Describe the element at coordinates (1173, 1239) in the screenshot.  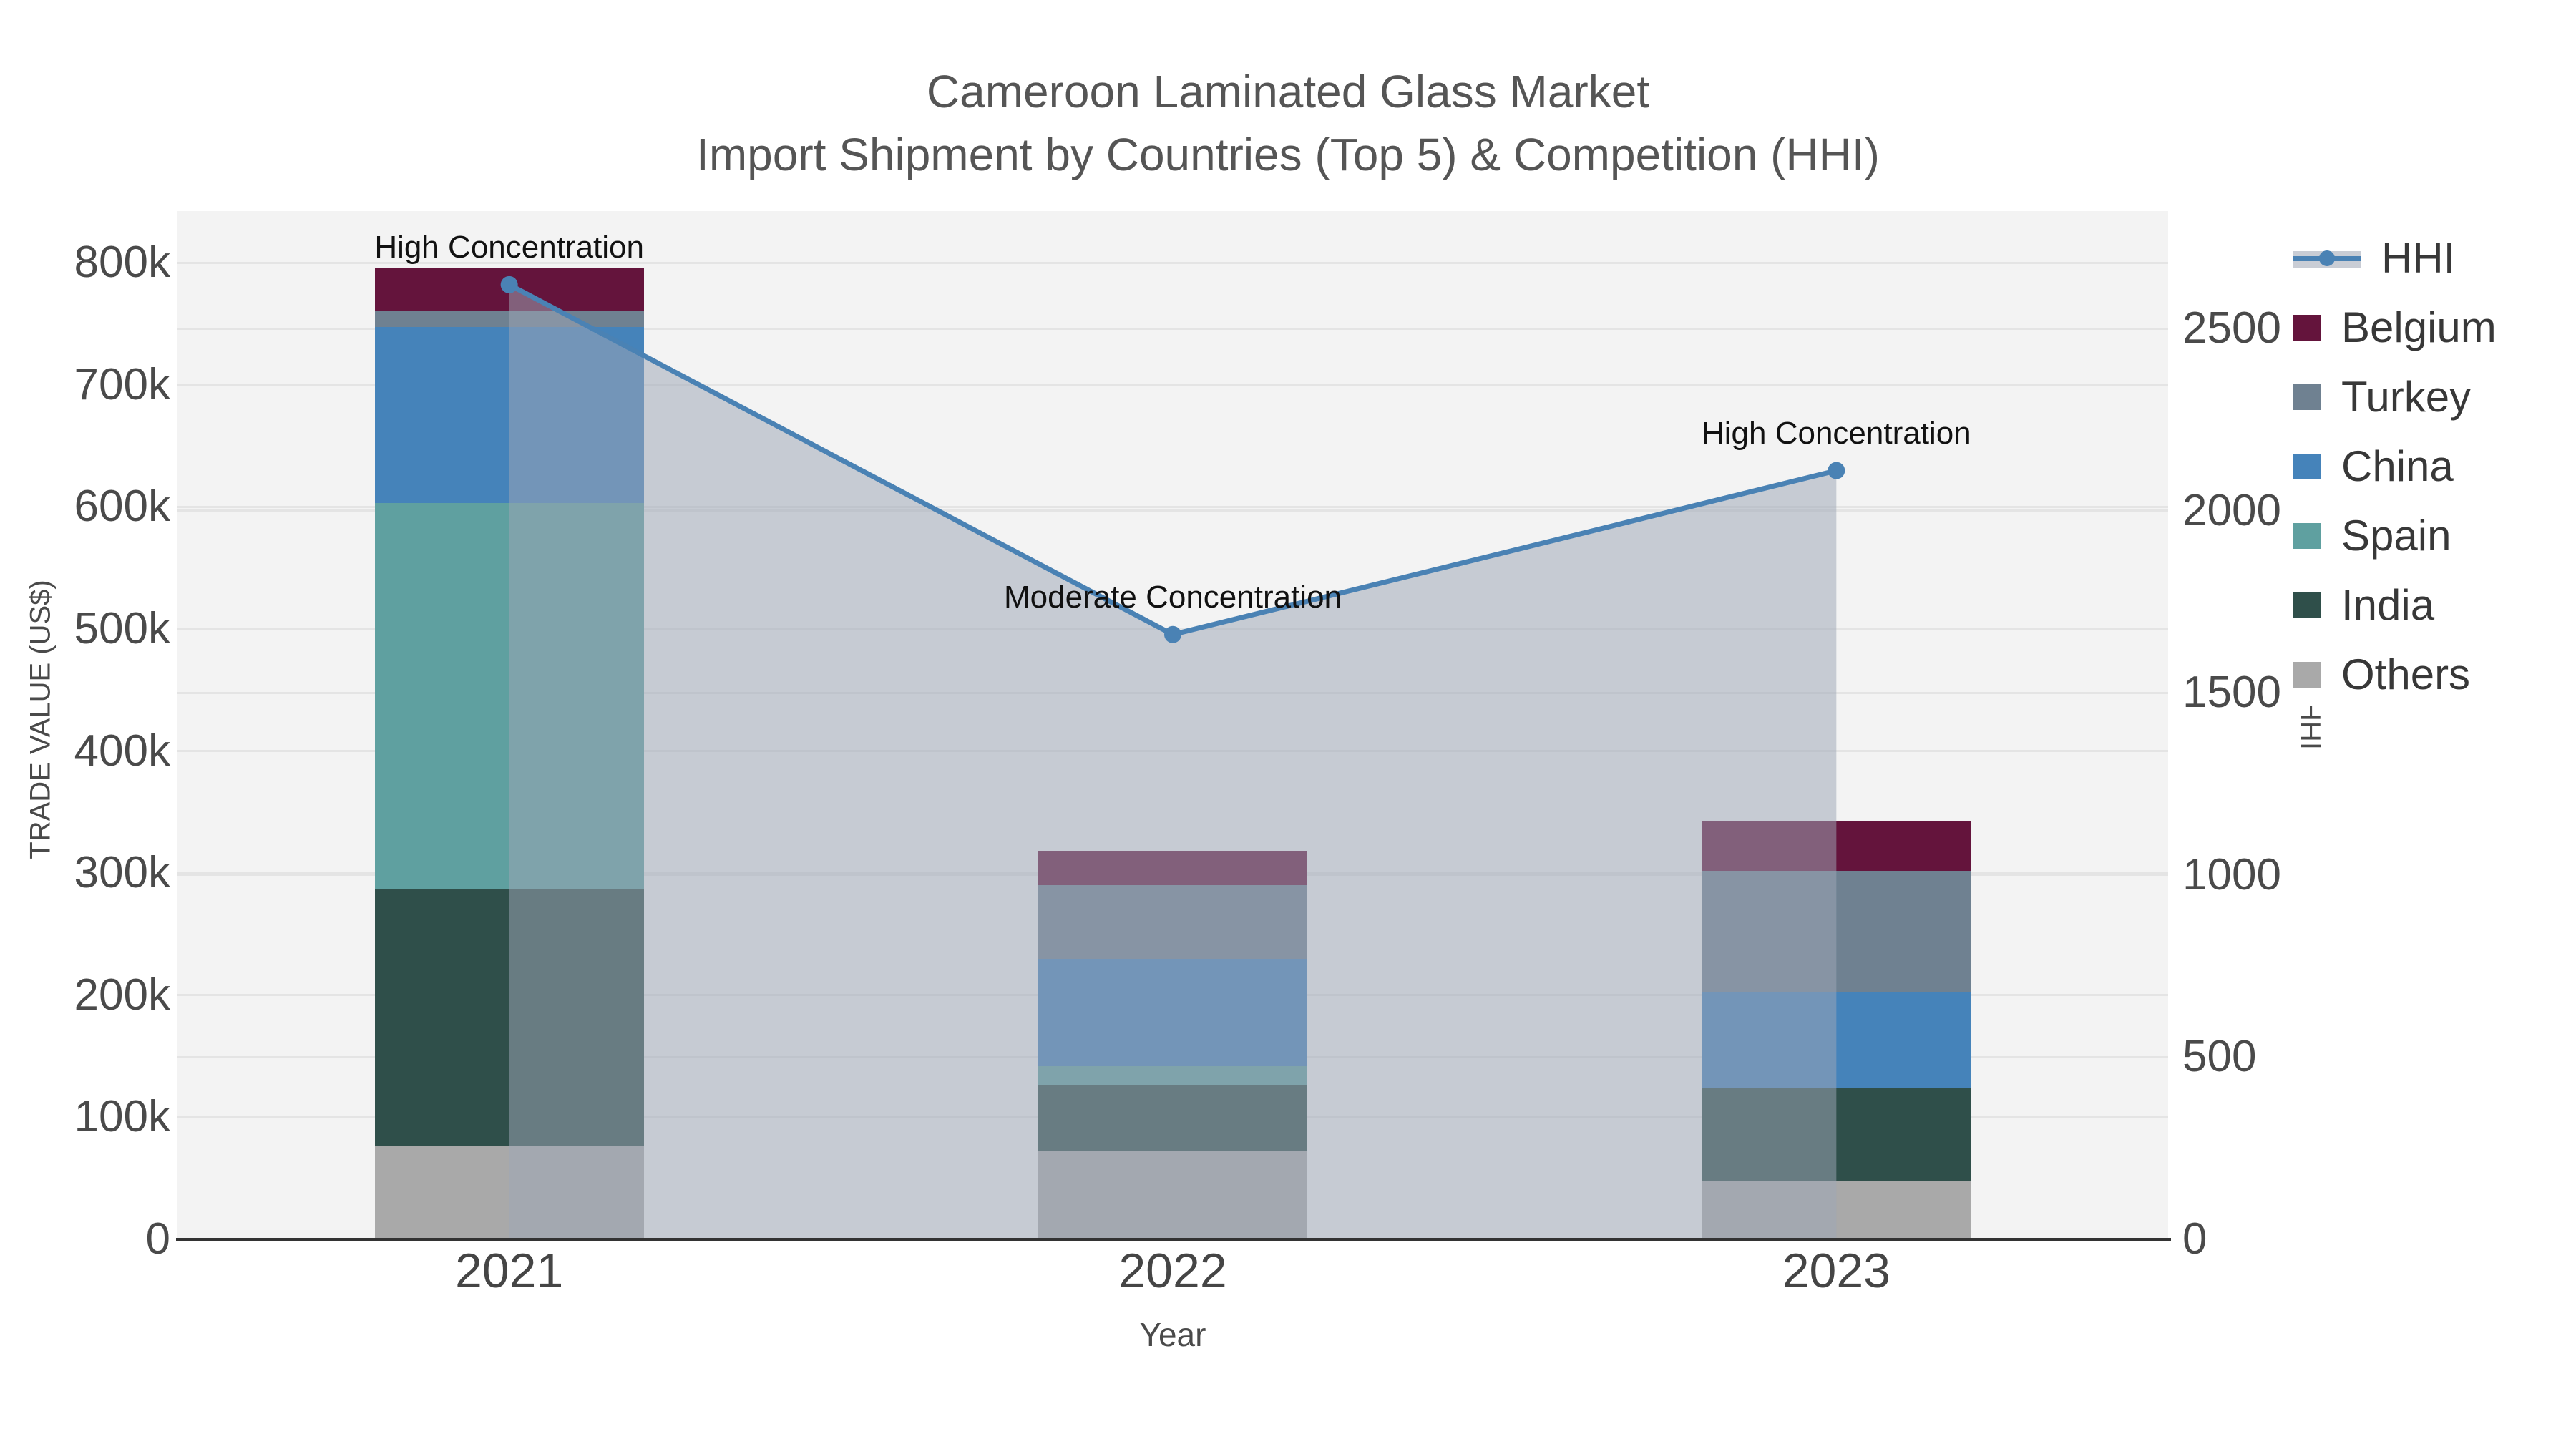
I see `x-axis-line` at that location.